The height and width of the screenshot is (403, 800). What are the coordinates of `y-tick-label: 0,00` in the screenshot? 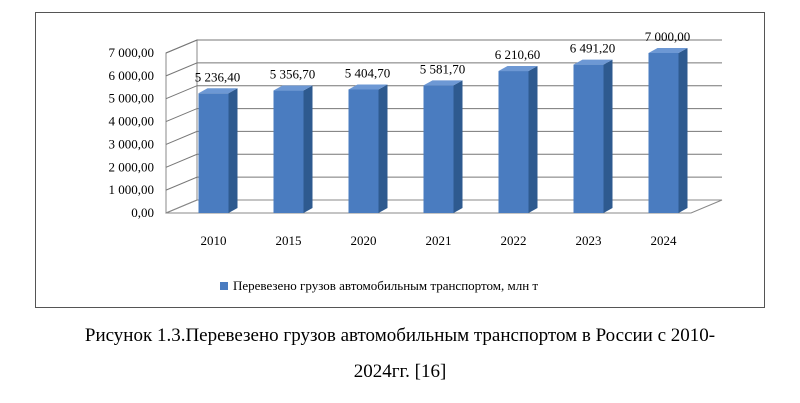 It's located at (142, 212).